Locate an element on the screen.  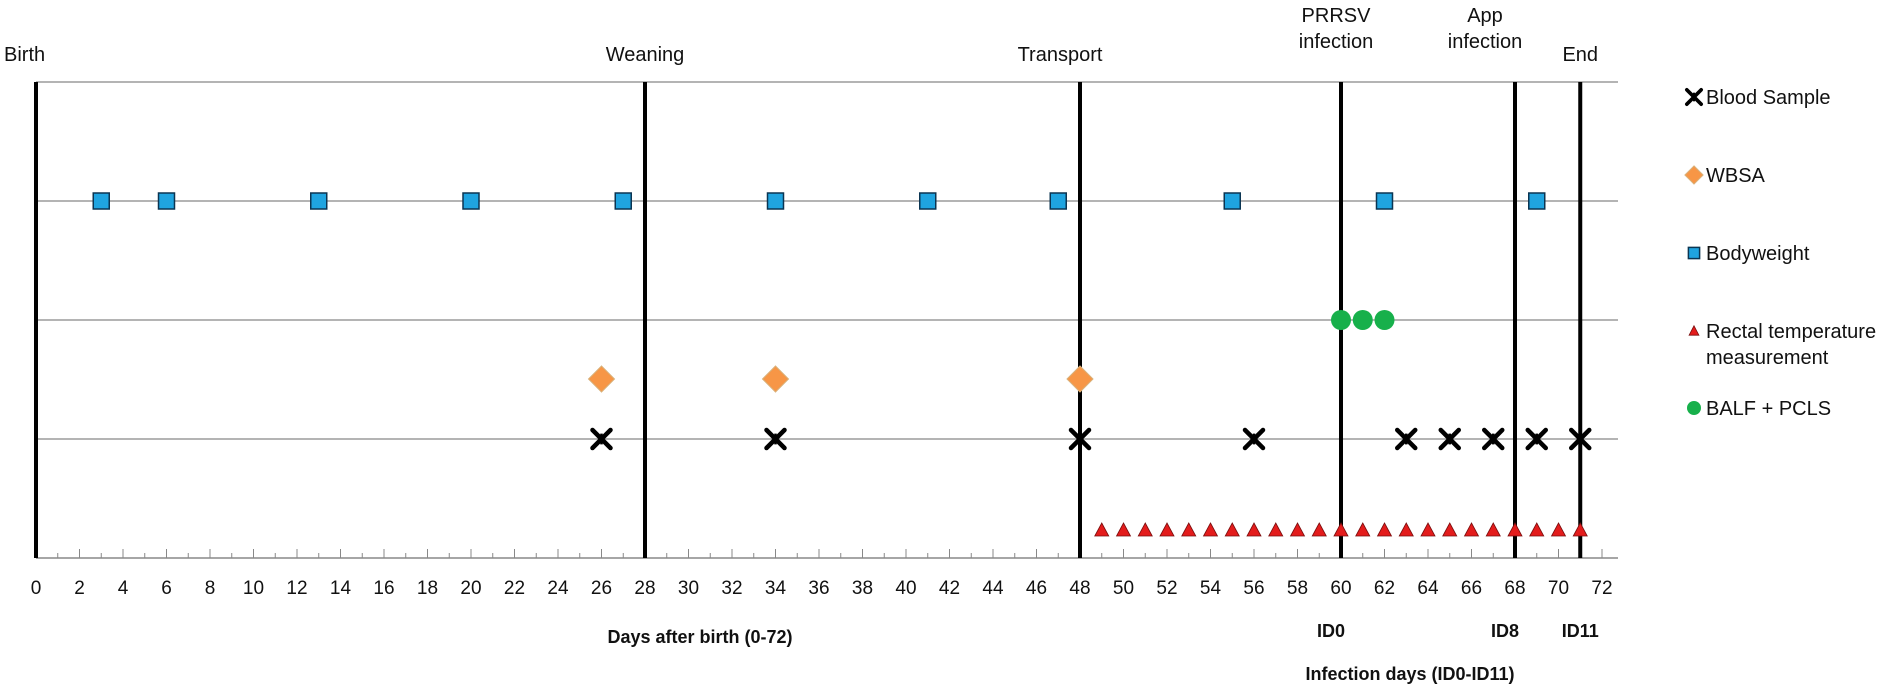
event-label-app: App is located at coordinates (1485, 16).